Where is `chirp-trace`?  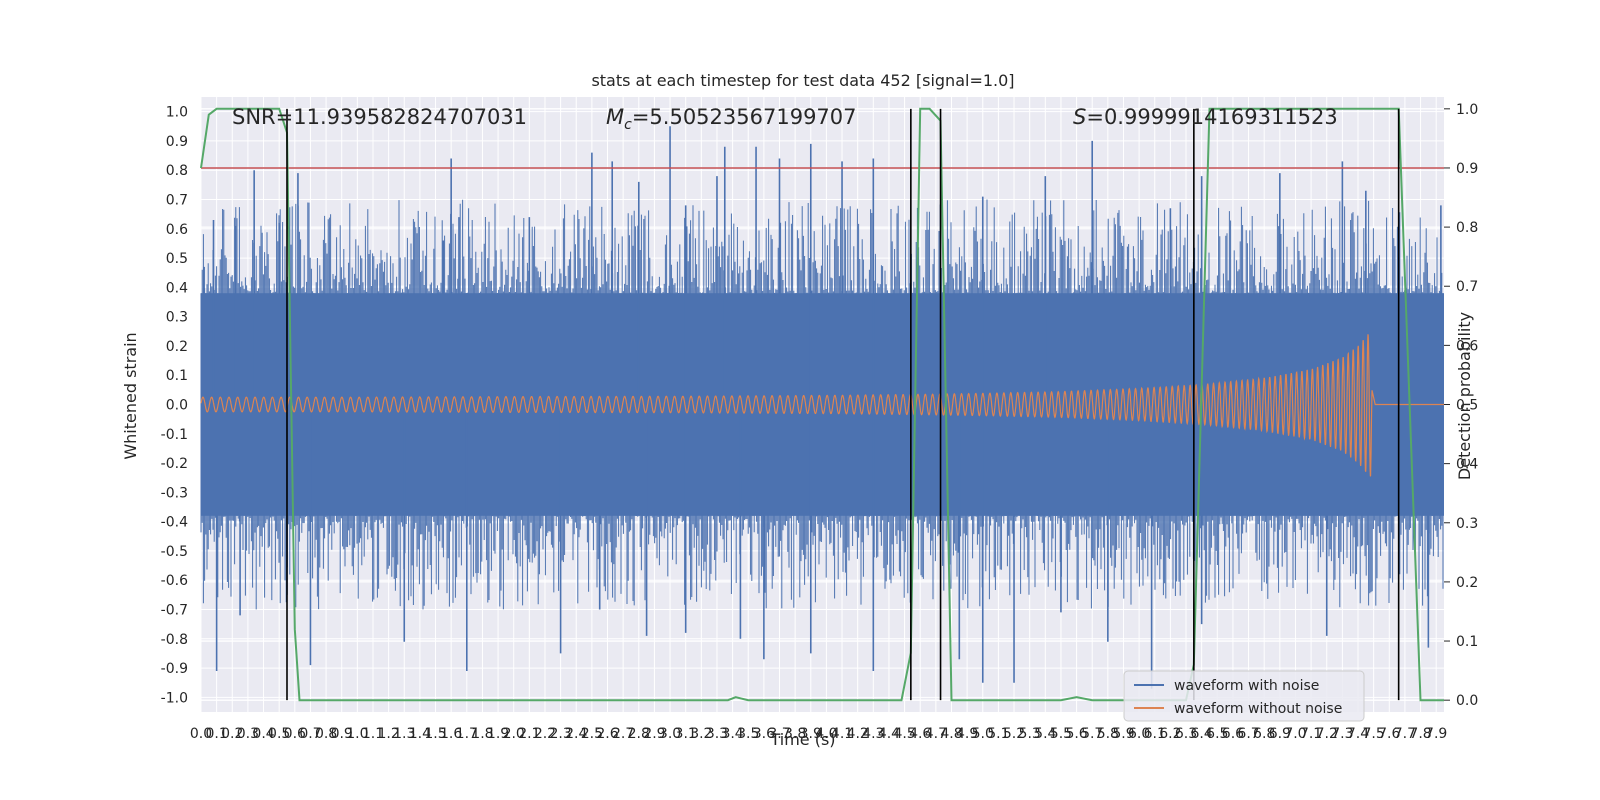 chirp-trace is located at coordinates (822, 405).